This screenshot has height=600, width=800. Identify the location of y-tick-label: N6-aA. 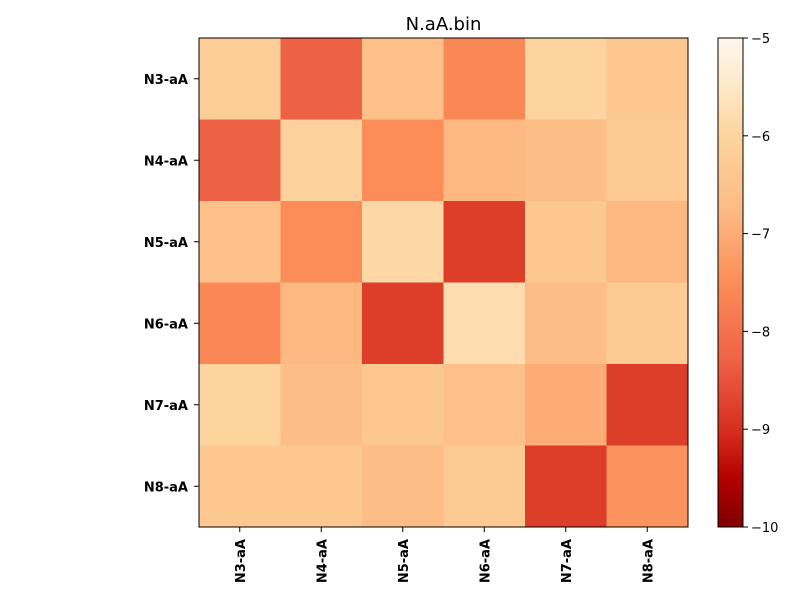
(166, 324).